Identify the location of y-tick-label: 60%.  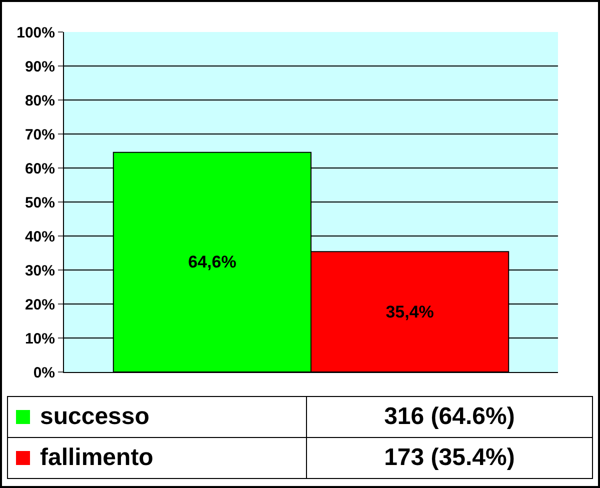
(39, 169).